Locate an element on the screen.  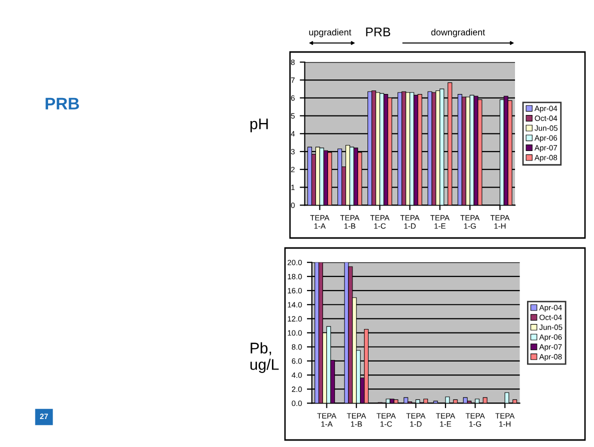
text: downgradient is located at coordinates (458, 33).